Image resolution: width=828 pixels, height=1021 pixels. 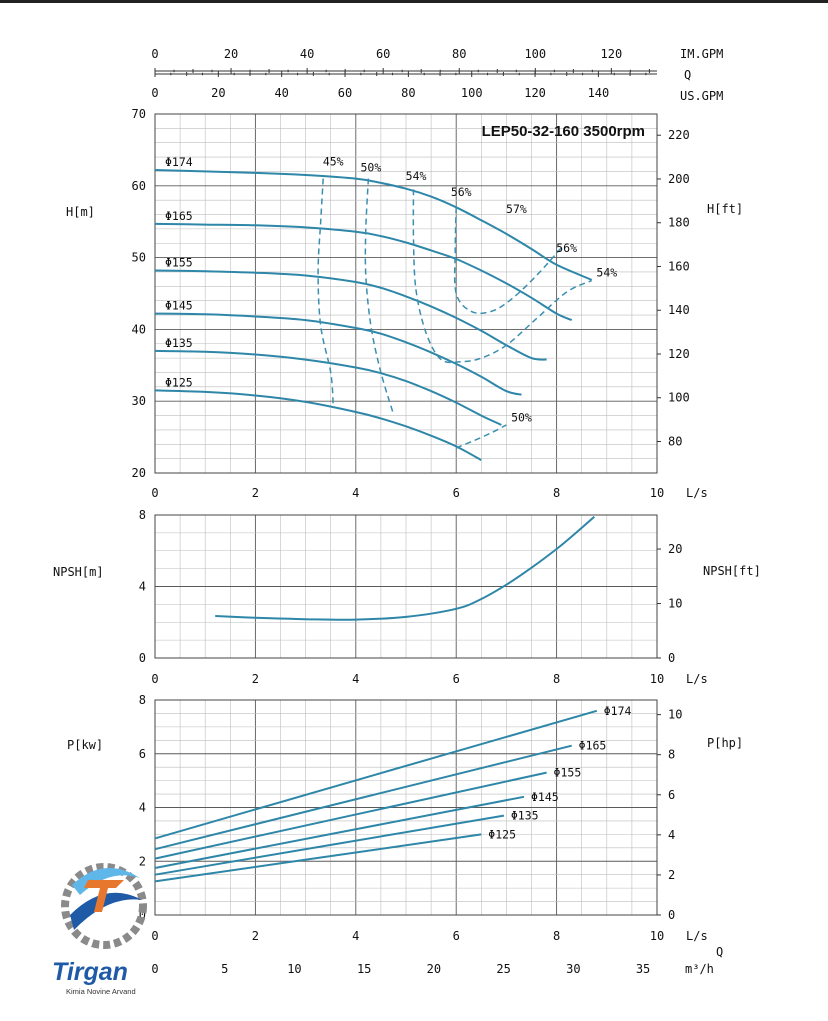 I want to click on power-ylabel: P[kw], so click(x=85, y=745).